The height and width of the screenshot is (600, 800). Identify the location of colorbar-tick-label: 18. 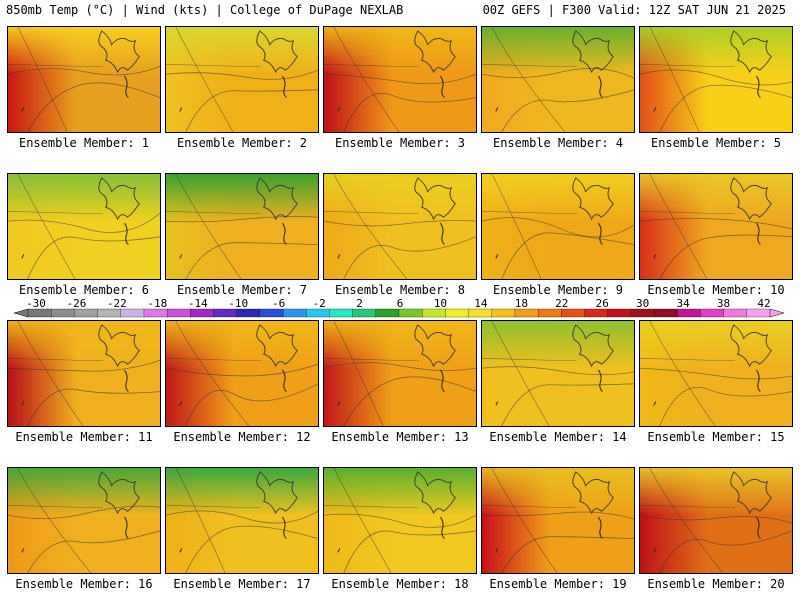
(521, 303).